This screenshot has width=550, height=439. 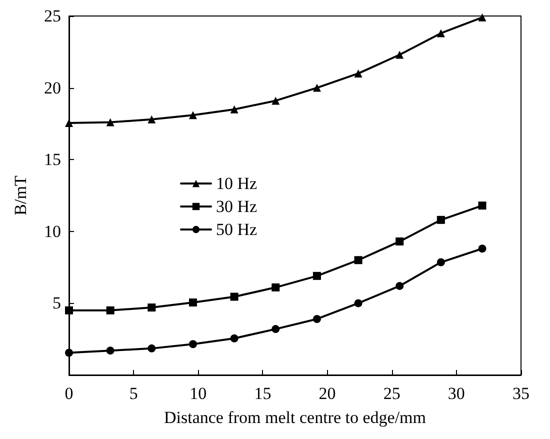 I want to click on x-tick-label: 35, so click(x=521, y=393).